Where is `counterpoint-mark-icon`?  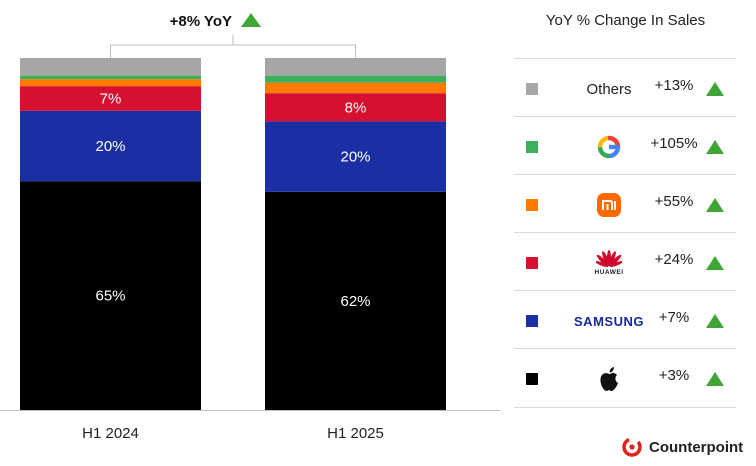 counterpoint-mark-icon is located at coordinates (632, 447).